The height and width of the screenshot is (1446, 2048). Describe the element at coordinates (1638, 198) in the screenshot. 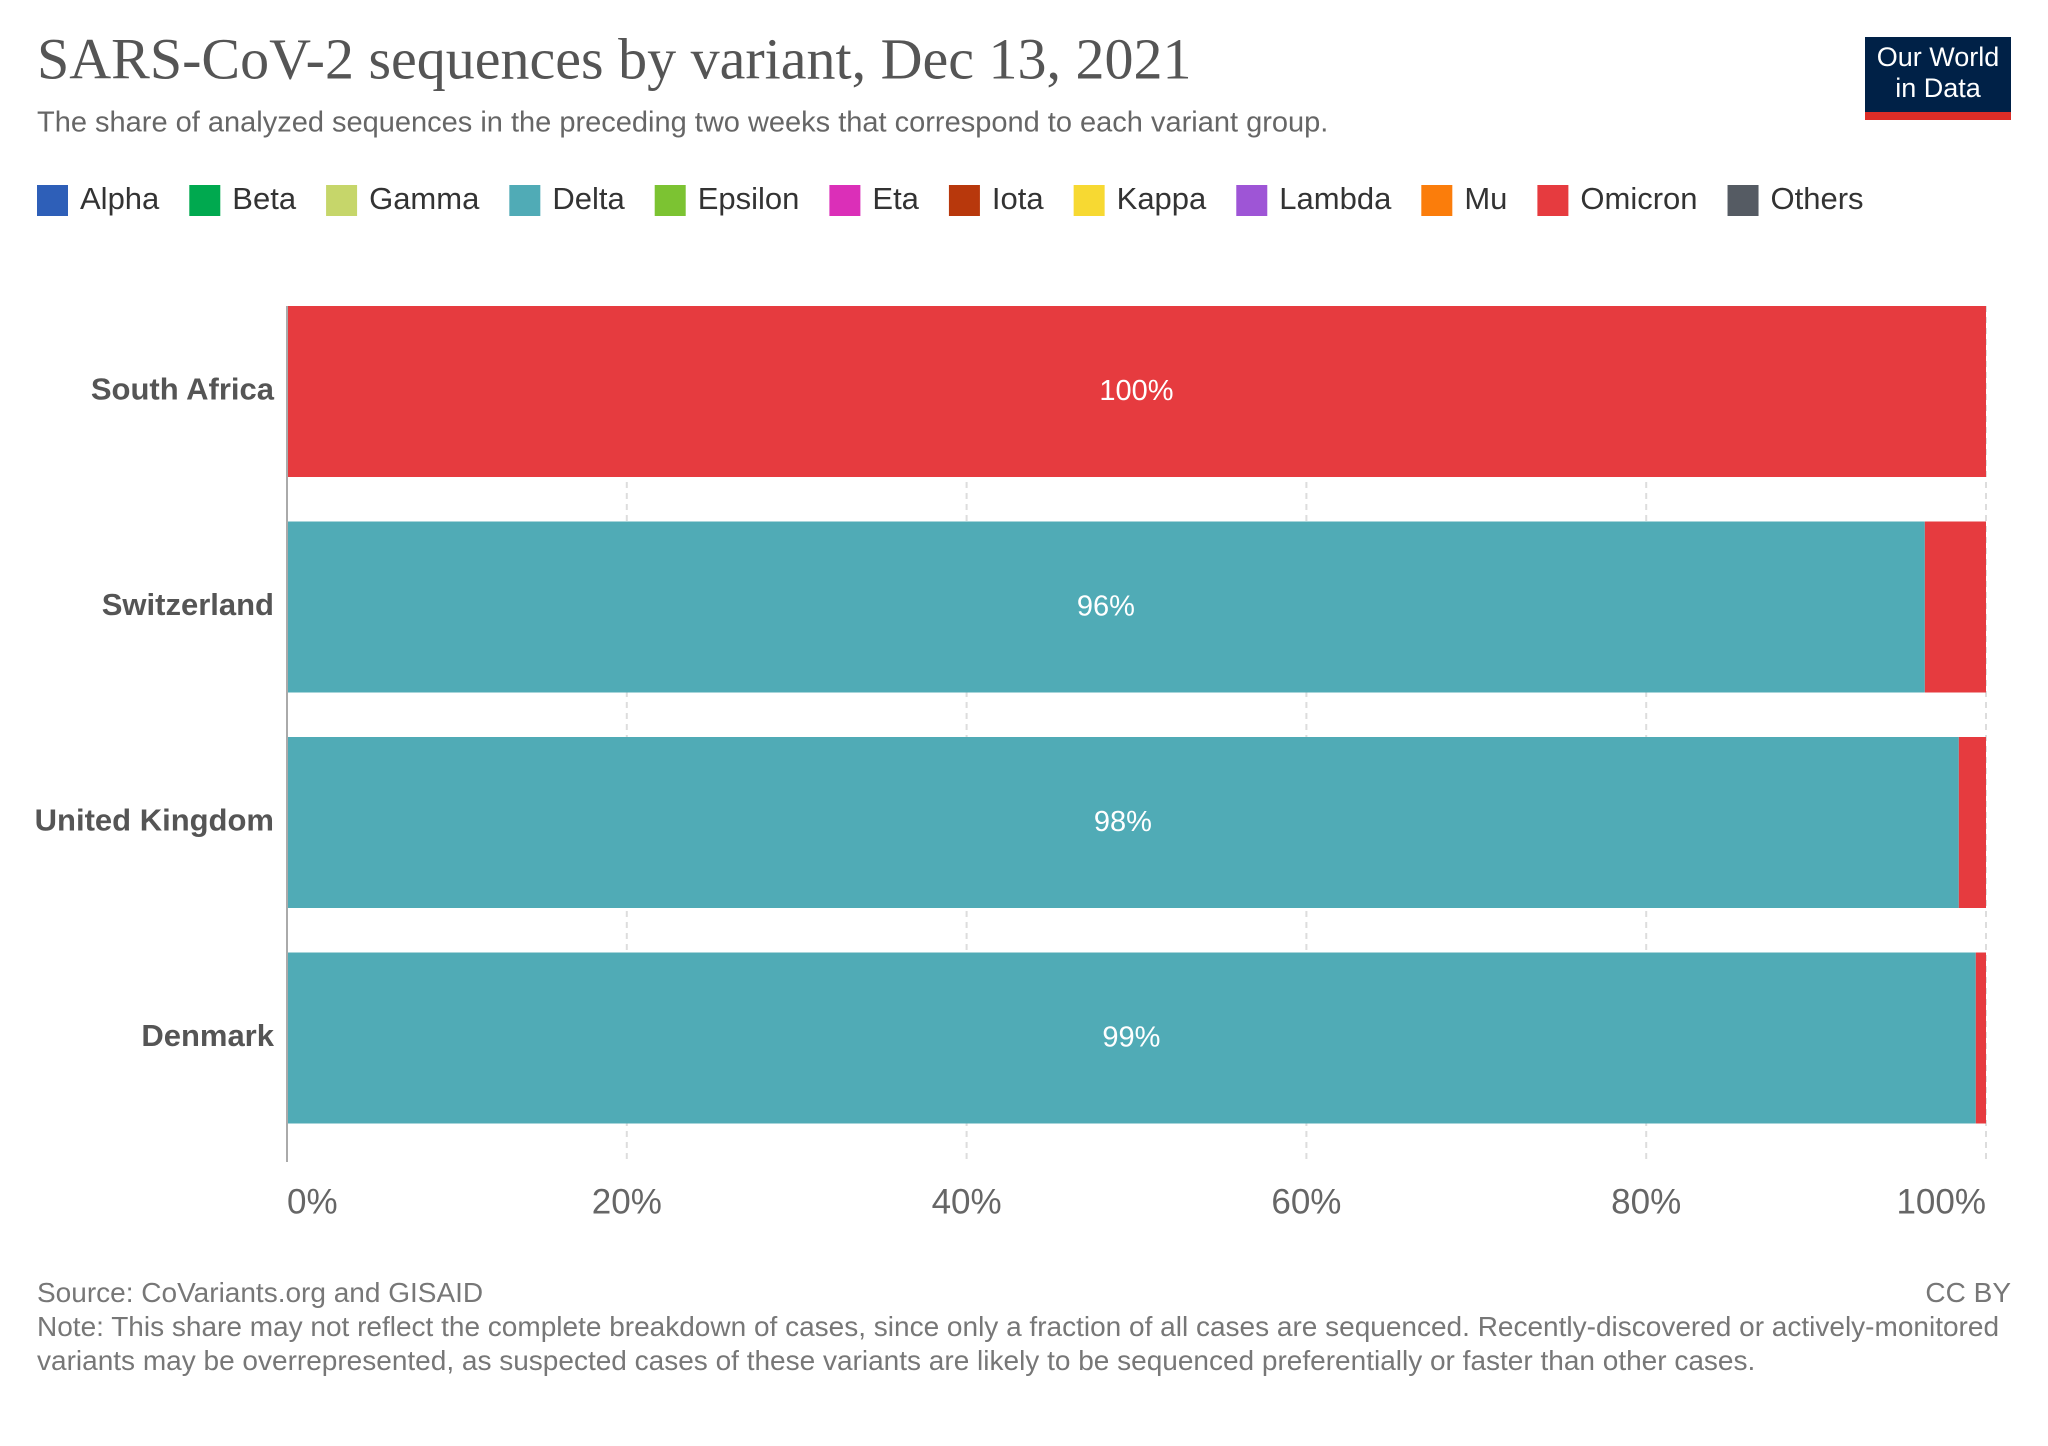

I see `legend-label: Omicron` at that location.